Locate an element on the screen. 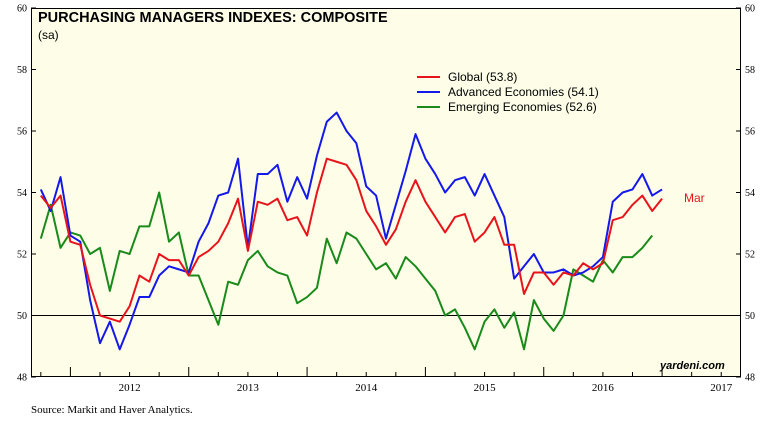 This screenshot has width=775, height=422. y-tick-label-right: 50 is located at coordinates (750, 316).